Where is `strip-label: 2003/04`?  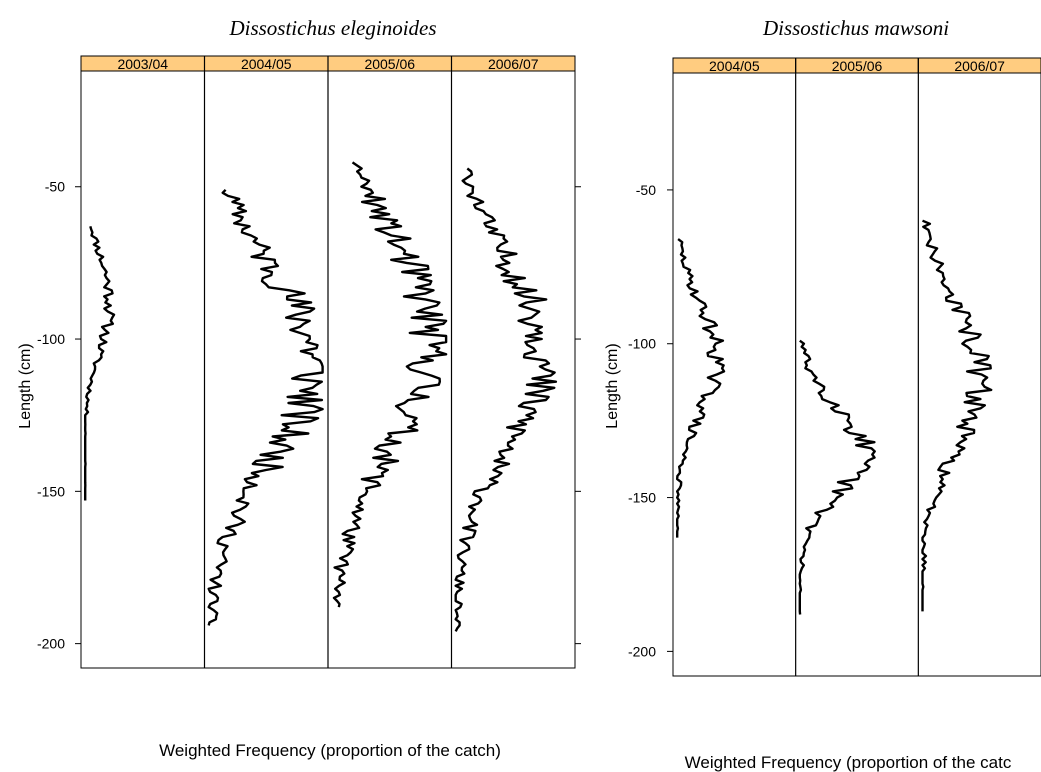
strip-label: 2003/04 is located at coordinates (142, 64).